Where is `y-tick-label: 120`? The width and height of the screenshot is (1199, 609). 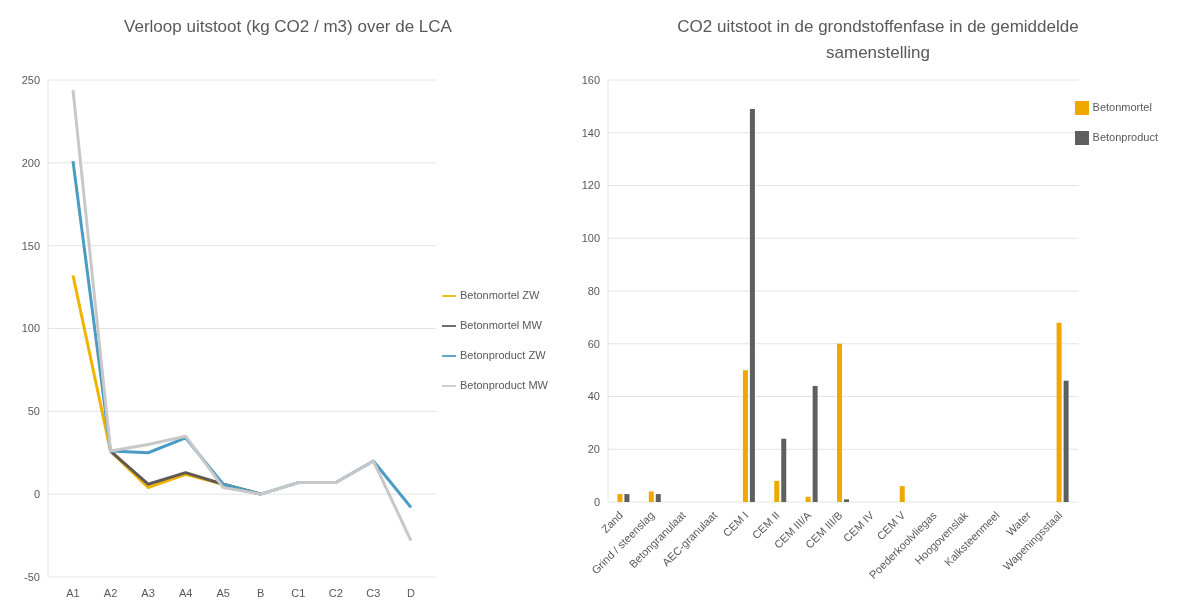
y-tick-label: 120 is located at coordinates (590, 185).